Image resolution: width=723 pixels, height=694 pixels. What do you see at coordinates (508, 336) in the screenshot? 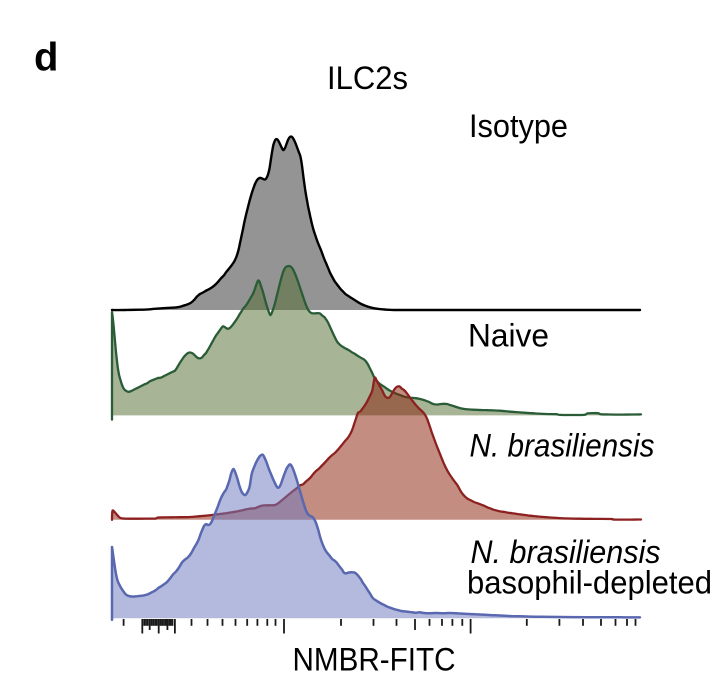
I see `svg-text: Naive` at bounding box center [508, 336].